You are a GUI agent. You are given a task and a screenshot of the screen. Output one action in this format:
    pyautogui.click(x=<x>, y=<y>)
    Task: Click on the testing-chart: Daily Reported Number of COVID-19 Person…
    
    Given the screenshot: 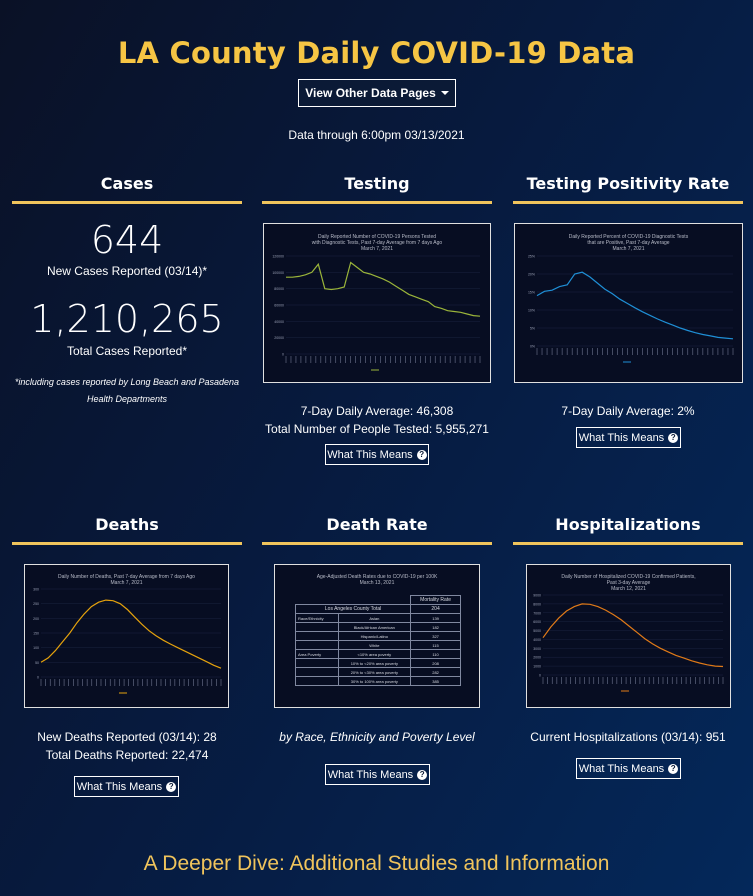 What is the action you would take?
    pyautogui.click(x=377, y=303)
    